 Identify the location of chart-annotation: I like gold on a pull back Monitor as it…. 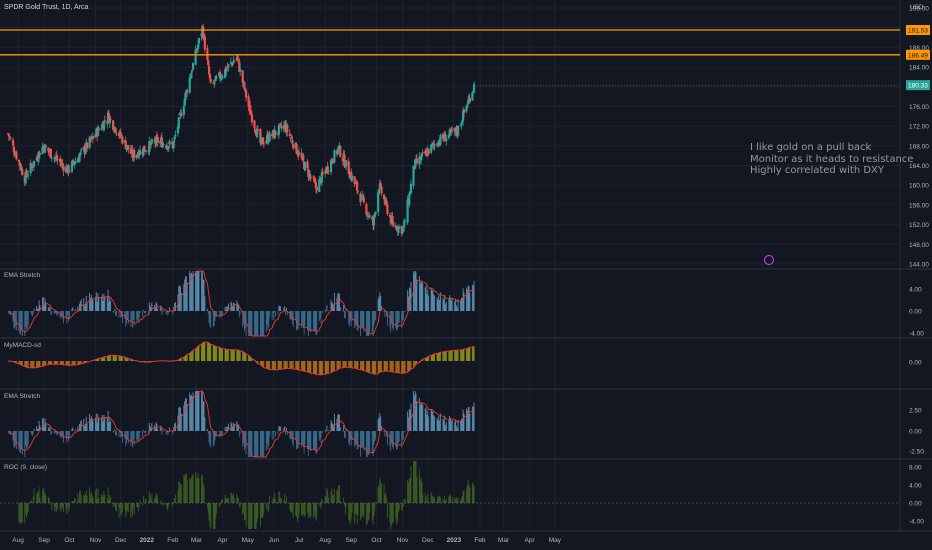
(831, 159).